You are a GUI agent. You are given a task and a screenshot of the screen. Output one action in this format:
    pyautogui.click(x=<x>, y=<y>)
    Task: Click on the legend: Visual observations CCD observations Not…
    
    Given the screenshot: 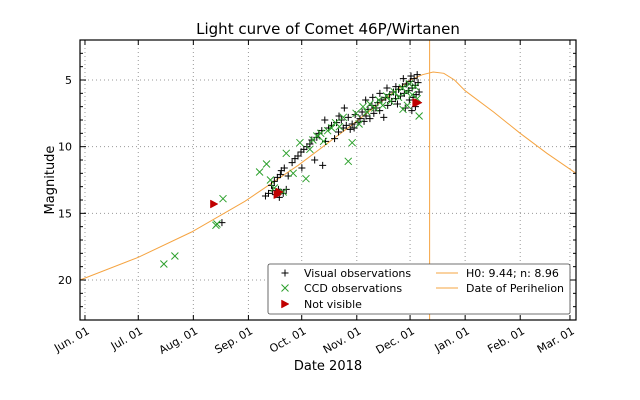 What is the action you would take?
    pyautogui.click(x=419, y=289)
    